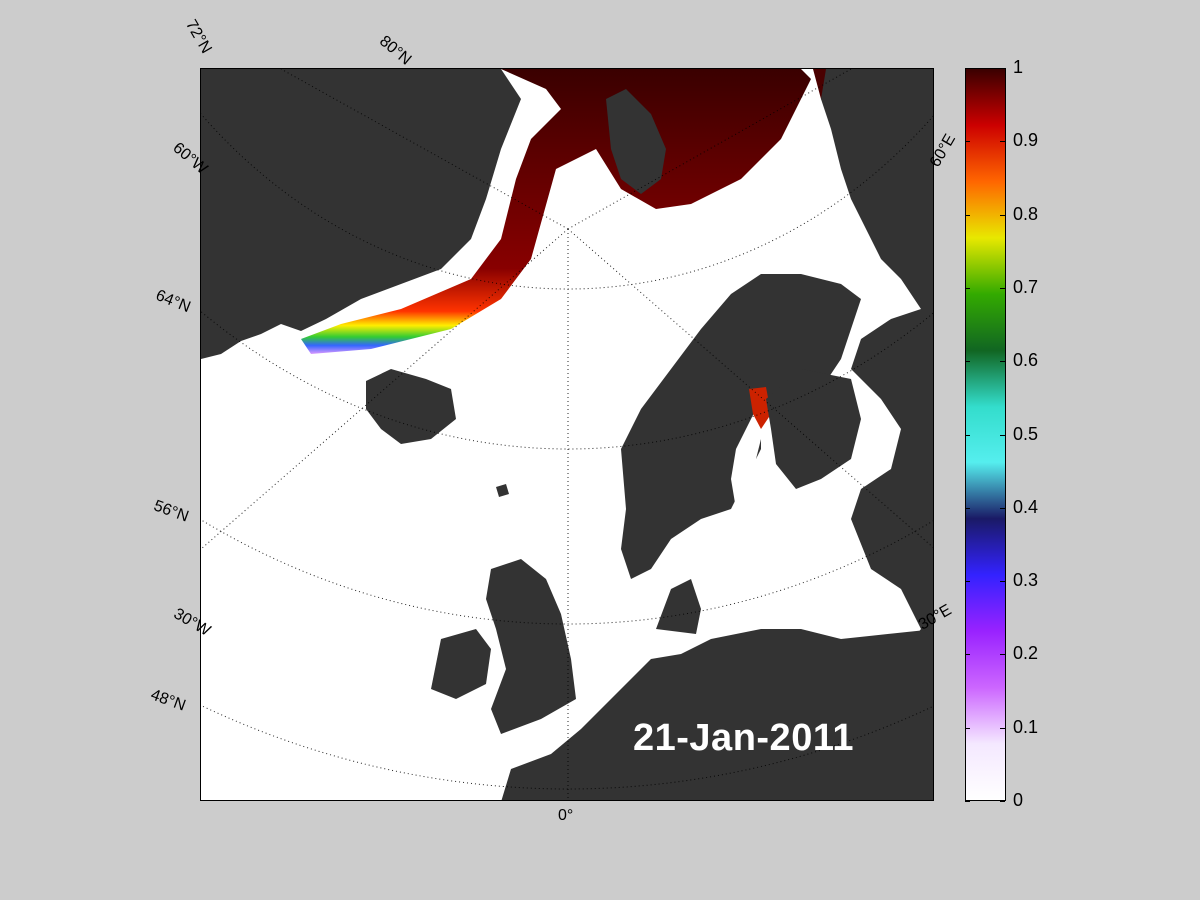 The image size is (1200, 900). I want to click on scandinavia-land, so click(741, 426).